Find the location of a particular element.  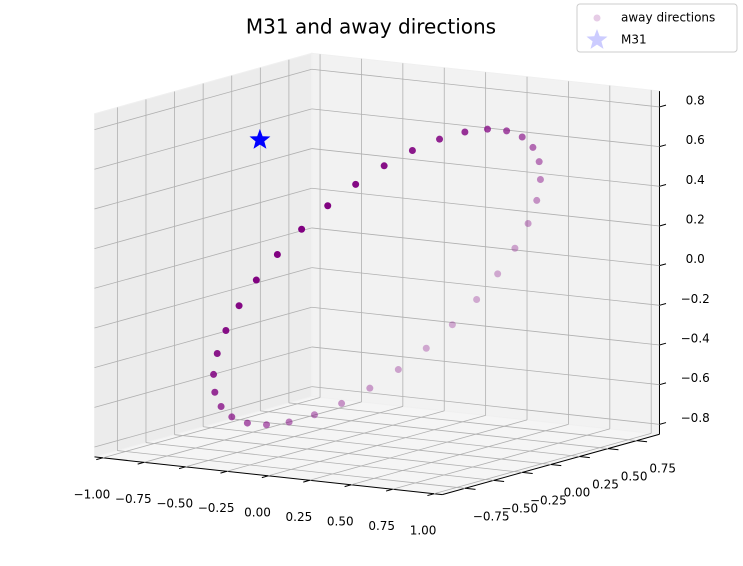

x-tick-label: 0.50 is located at coordinates (340, 522).